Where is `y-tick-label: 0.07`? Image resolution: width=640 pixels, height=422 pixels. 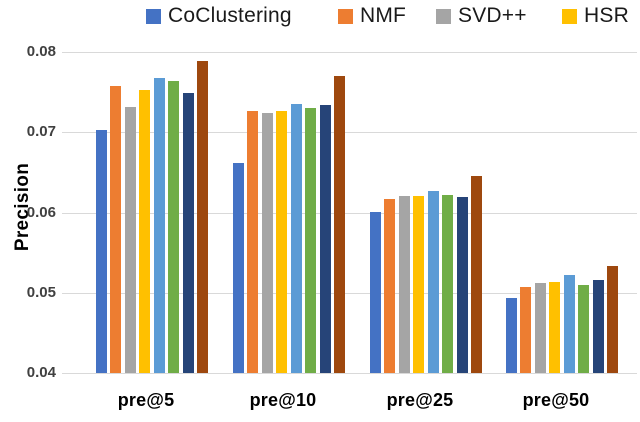
y-tick-label: 0.07 is located at coordinates (41, 132).